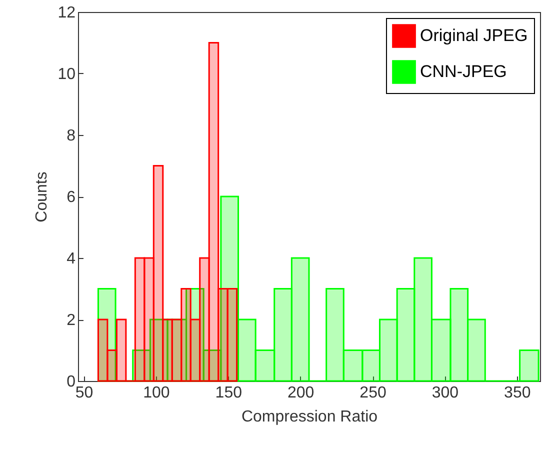 This screenshot has height=451, width=553. What do you see at coordinates (463, 71) in the screenshot?
I see `legend-label: CNN-JPEG` at bounding box center [463, 71].